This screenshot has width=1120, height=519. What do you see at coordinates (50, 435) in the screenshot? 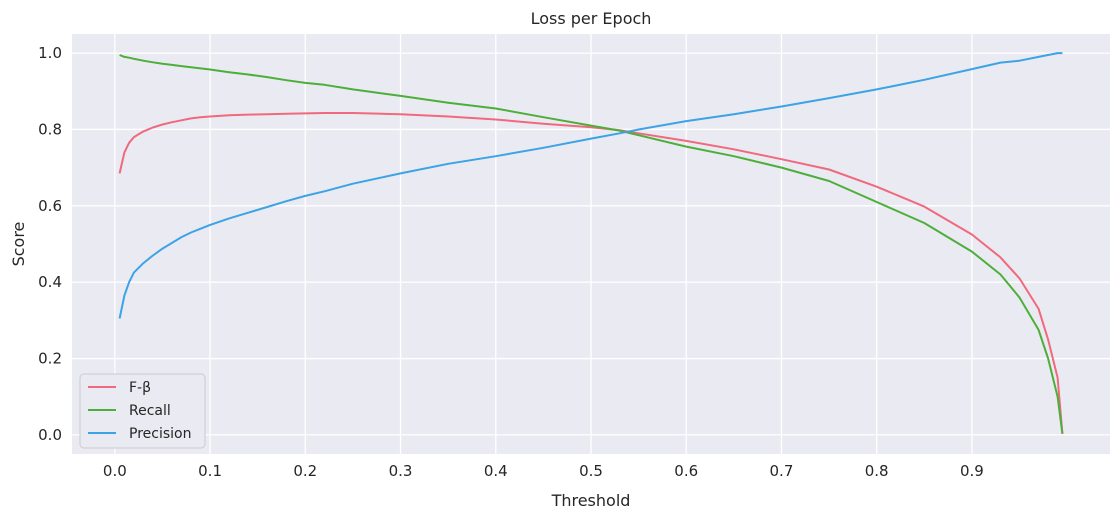
I see `y-tick-label: 0.0` at bounding box center [50, 435].